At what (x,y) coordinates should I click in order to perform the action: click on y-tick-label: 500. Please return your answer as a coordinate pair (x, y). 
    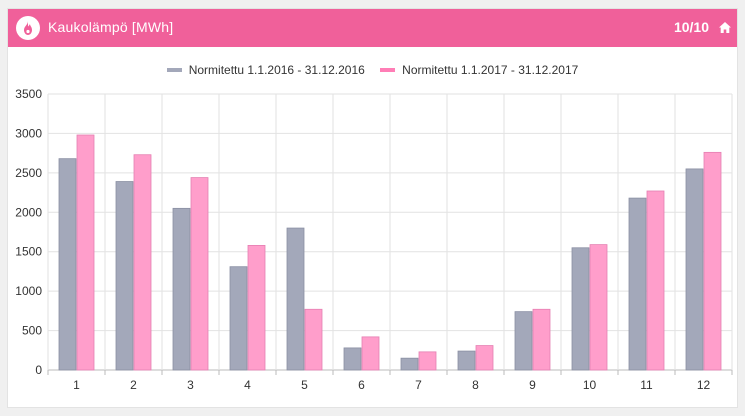
    Looking at the image, I should click on (32, 331).